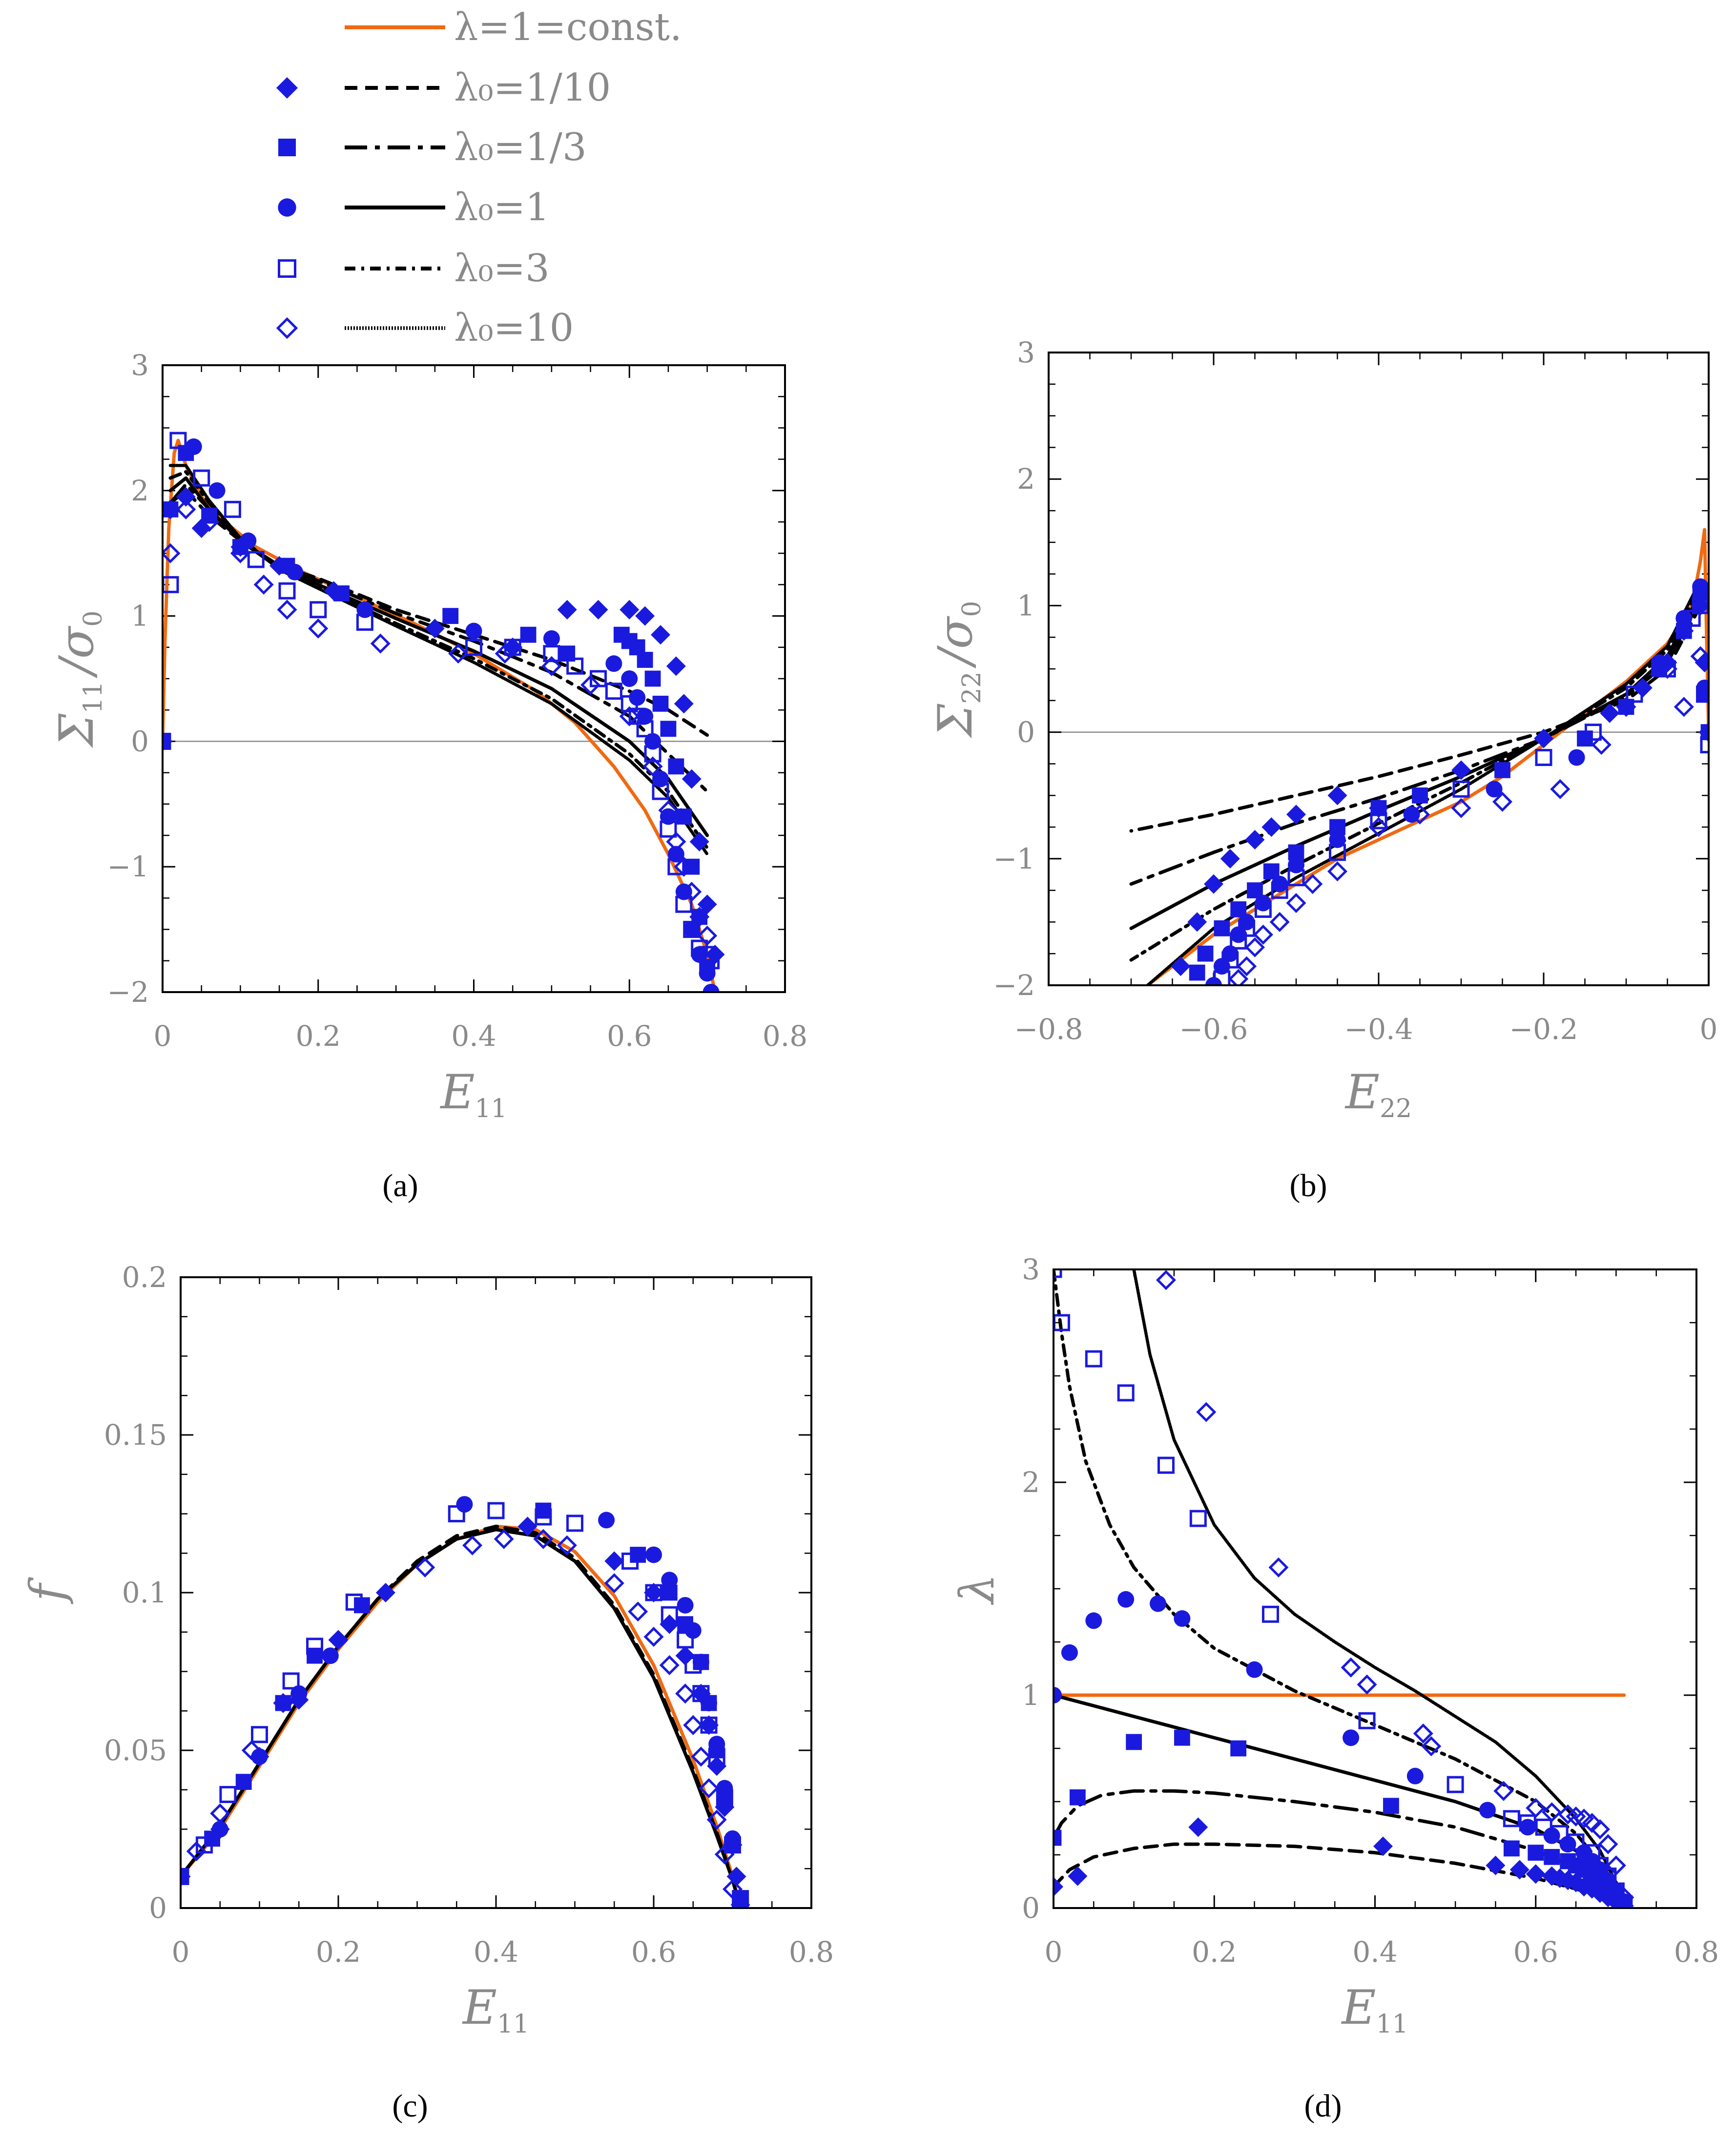 The height and width of the screenshot is (2138, 1736). I want to click on ticks: −0.8 −0.6 −0.4 −0.2 0 −2 −1 0 1 2 3, so click(1356, 691).